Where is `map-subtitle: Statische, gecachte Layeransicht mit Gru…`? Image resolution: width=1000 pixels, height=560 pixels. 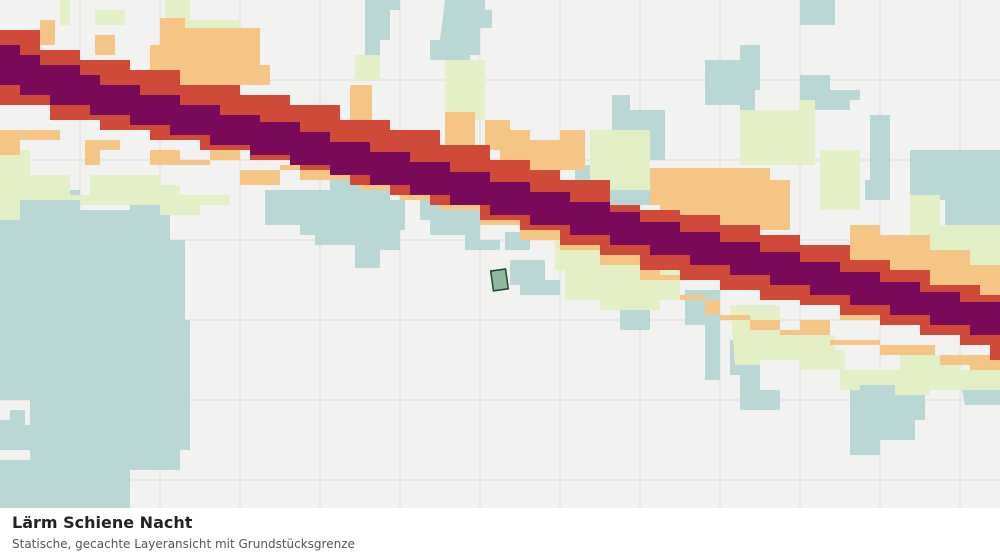
map-subtitle: Statische, gecachte Layeransicht mit Gru… is located at coordinates (183, 544).